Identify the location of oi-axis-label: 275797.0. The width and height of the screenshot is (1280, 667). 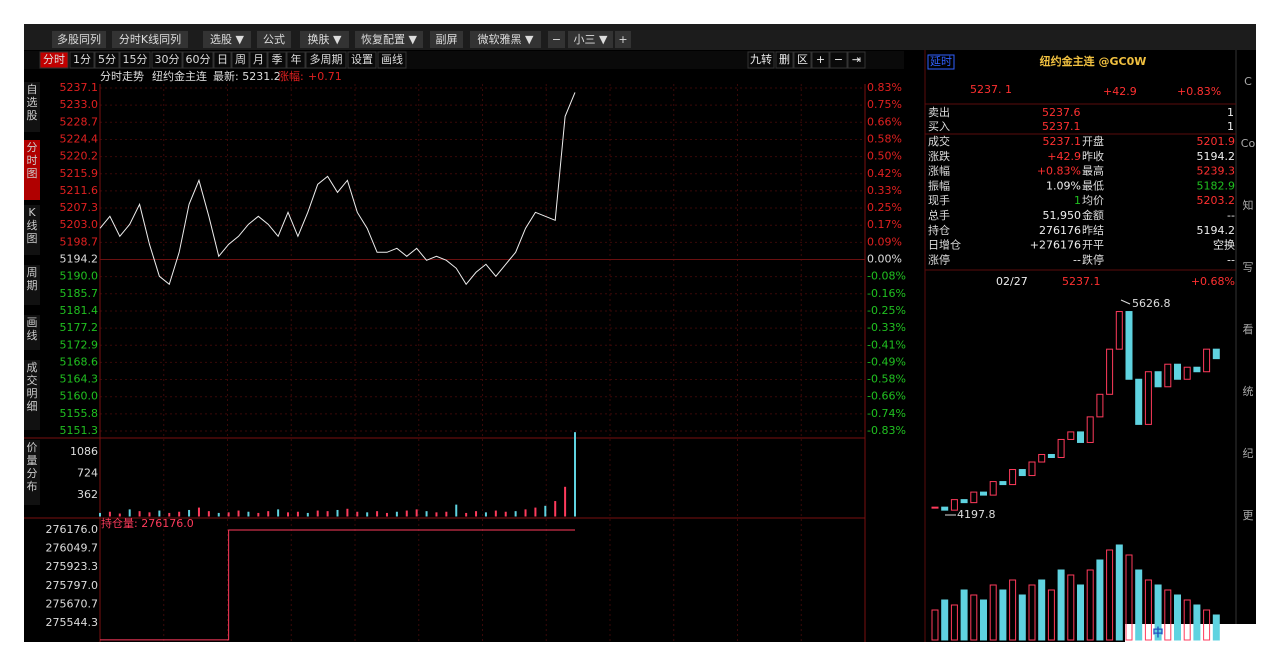
(72, 585).